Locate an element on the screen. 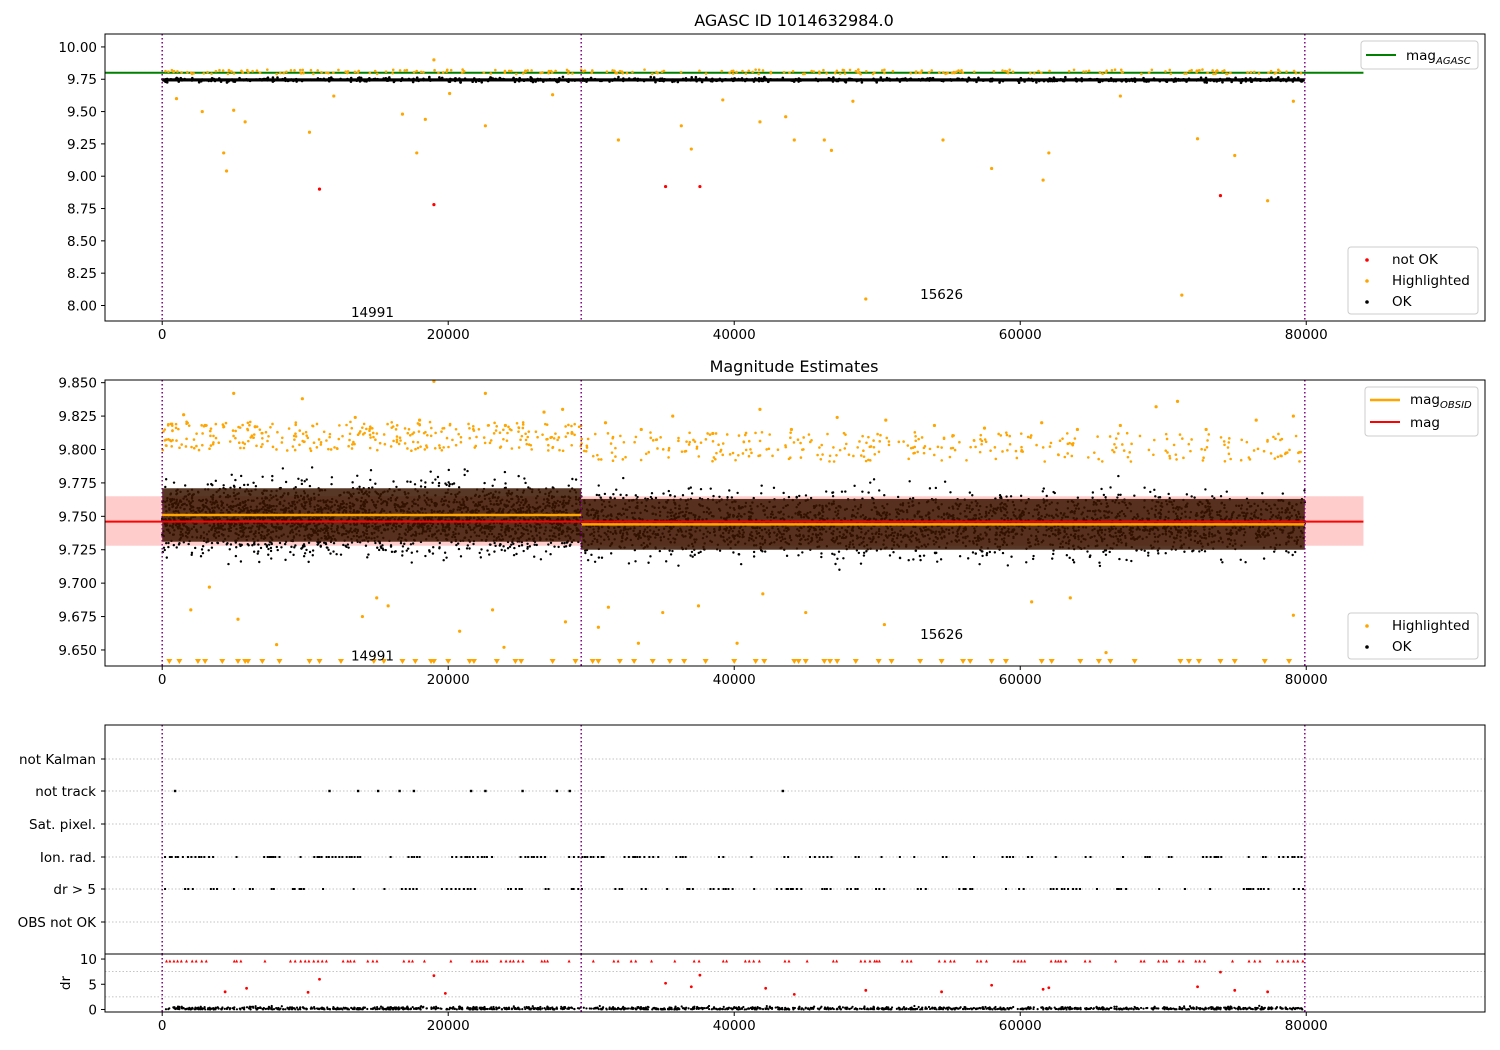 Image resolution: width=1500 pixels, height=1050 pixels. y-tick-label: 8.25 is located at coordinates (82, 274).